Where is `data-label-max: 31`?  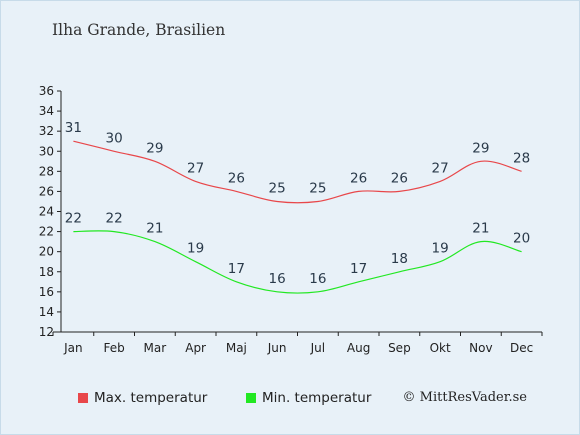 data-label-max: 31 is located at coordinates (73, 128).